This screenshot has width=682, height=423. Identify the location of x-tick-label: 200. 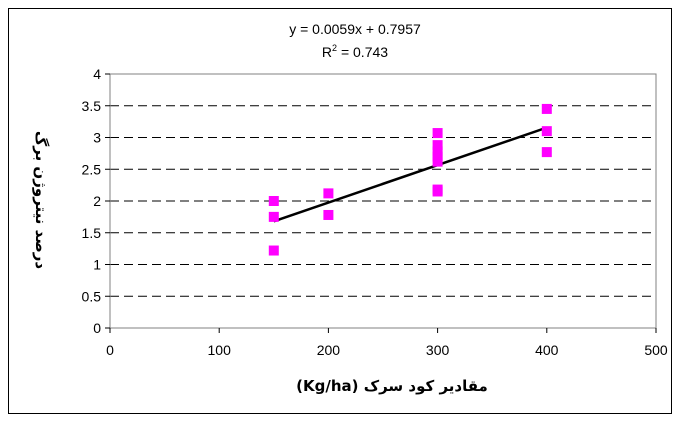
(329, 350).